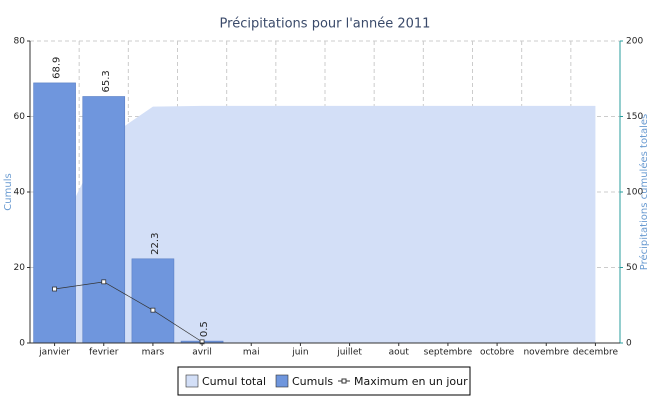  Describe the element at coordinates (202, 353) in the screenshot. I see `x-tick-label: avril` at that location.